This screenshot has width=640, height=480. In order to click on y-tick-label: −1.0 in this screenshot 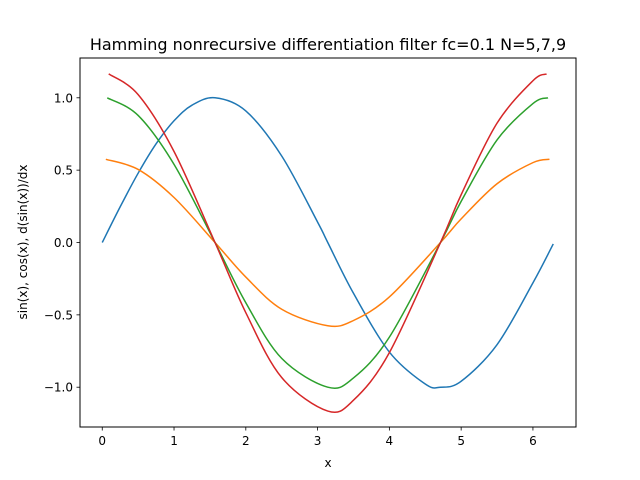, I will do `click(58, 388)`.